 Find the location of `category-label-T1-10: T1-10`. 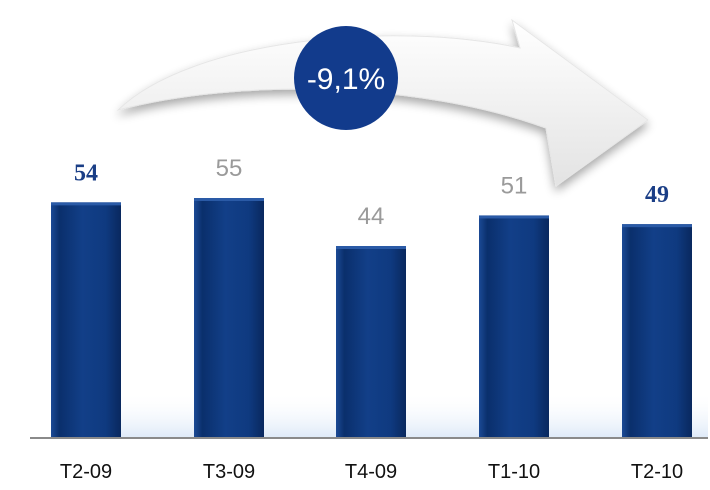

category-label-T1-10: T1-10 is located at coordinates (514, 472).